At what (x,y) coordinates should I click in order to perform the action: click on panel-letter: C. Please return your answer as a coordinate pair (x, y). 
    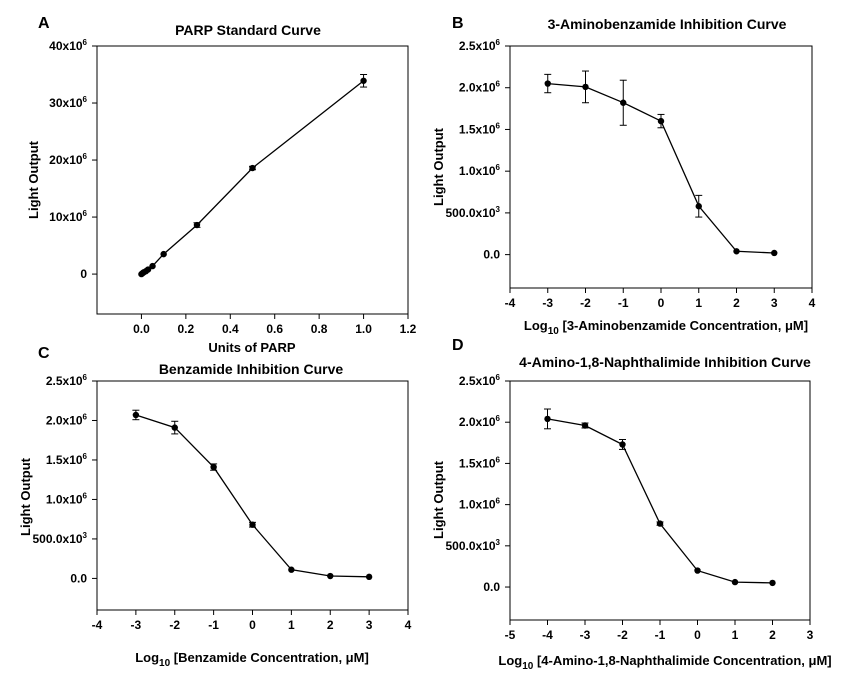
    Looking at the image, I should click on (44, 353).